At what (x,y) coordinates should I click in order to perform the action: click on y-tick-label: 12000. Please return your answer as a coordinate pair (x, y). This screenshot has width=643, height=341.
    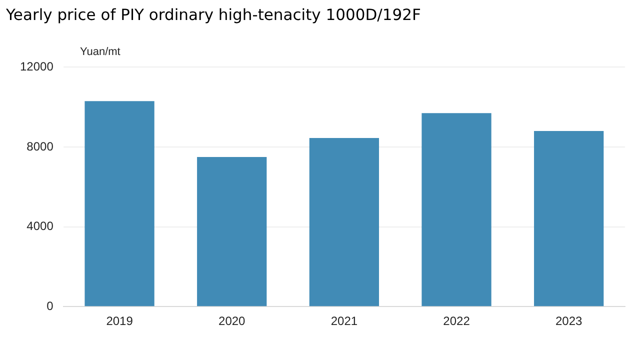
    Looking at the image, I should click on (37, 67).